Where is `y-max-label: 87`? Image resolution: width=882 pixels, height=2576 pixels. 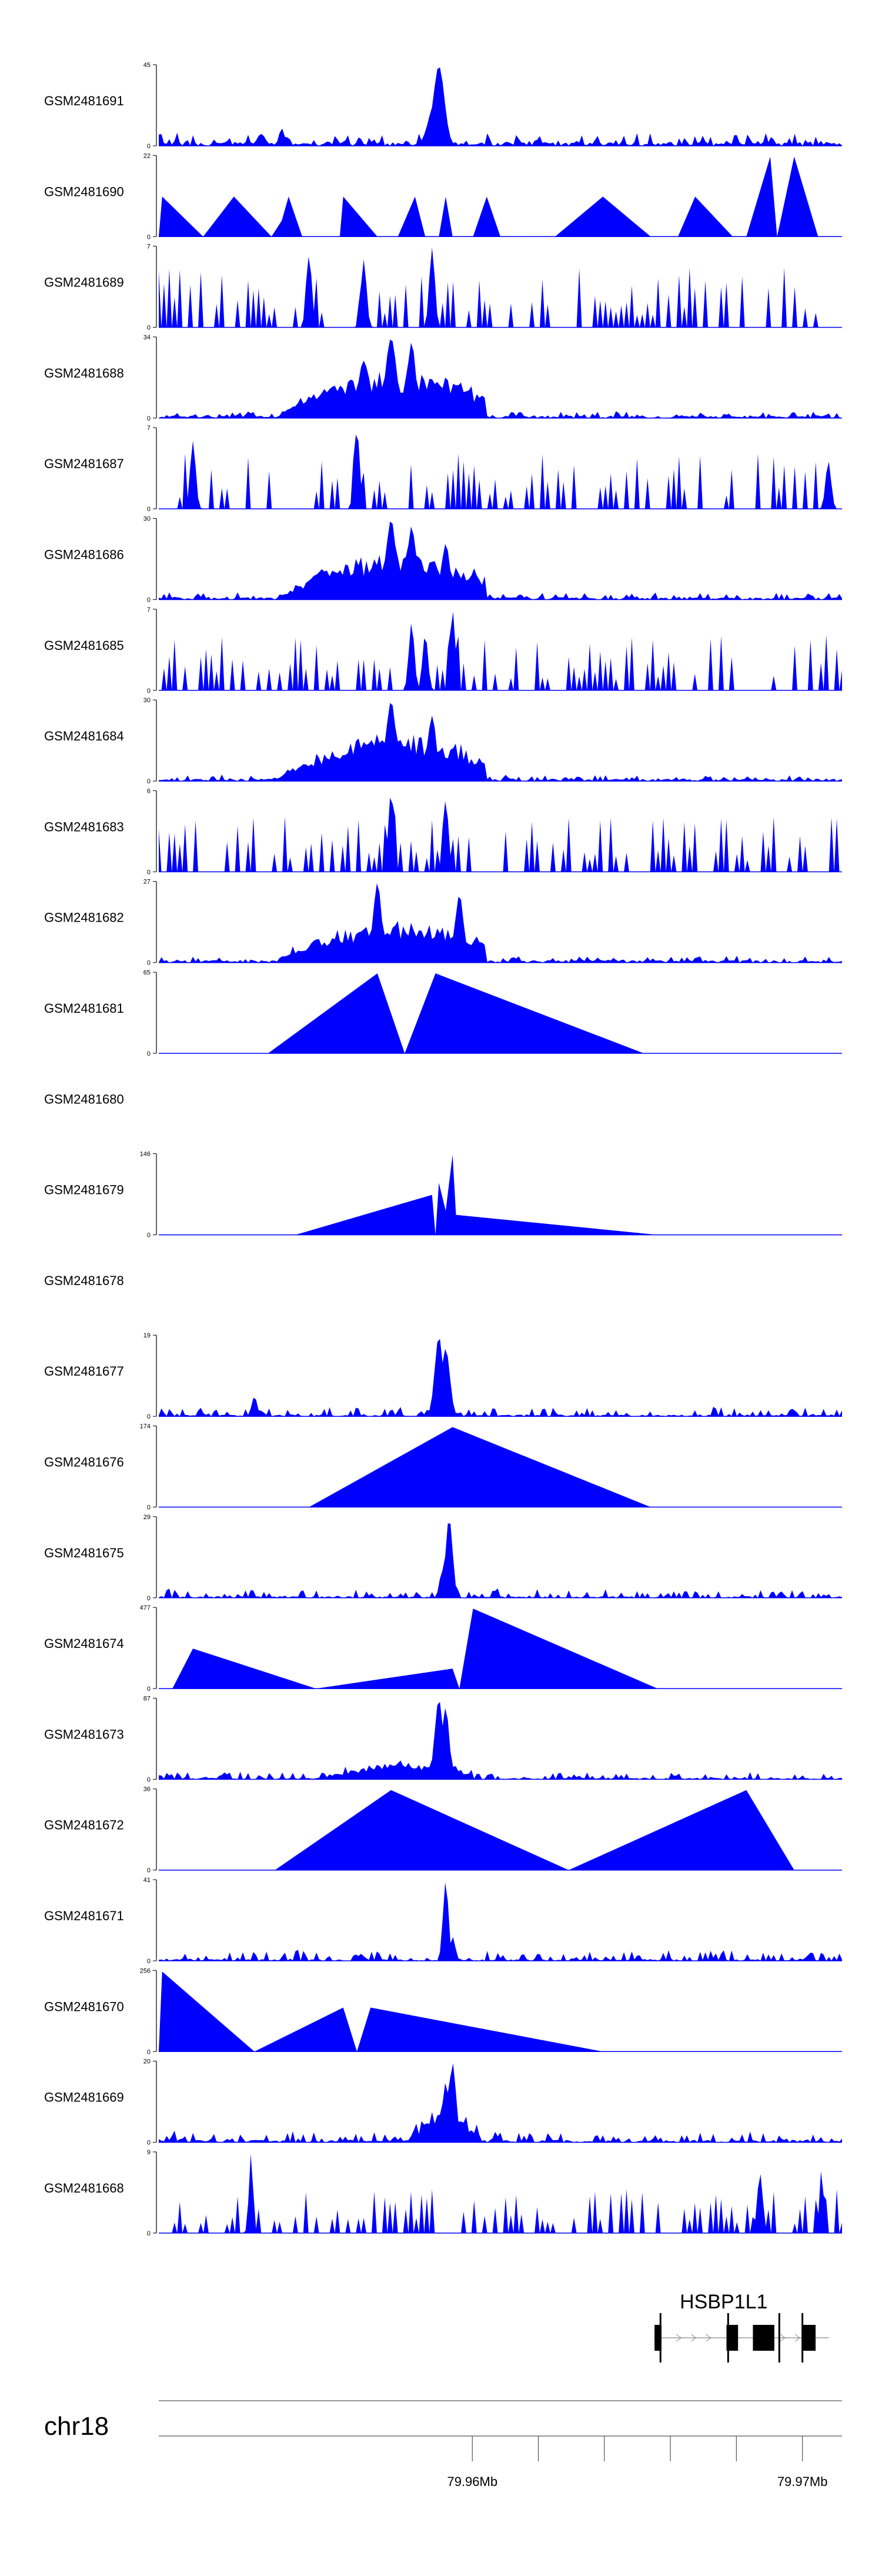 y-max-label: 87 is located at coordinates (147, 1698).